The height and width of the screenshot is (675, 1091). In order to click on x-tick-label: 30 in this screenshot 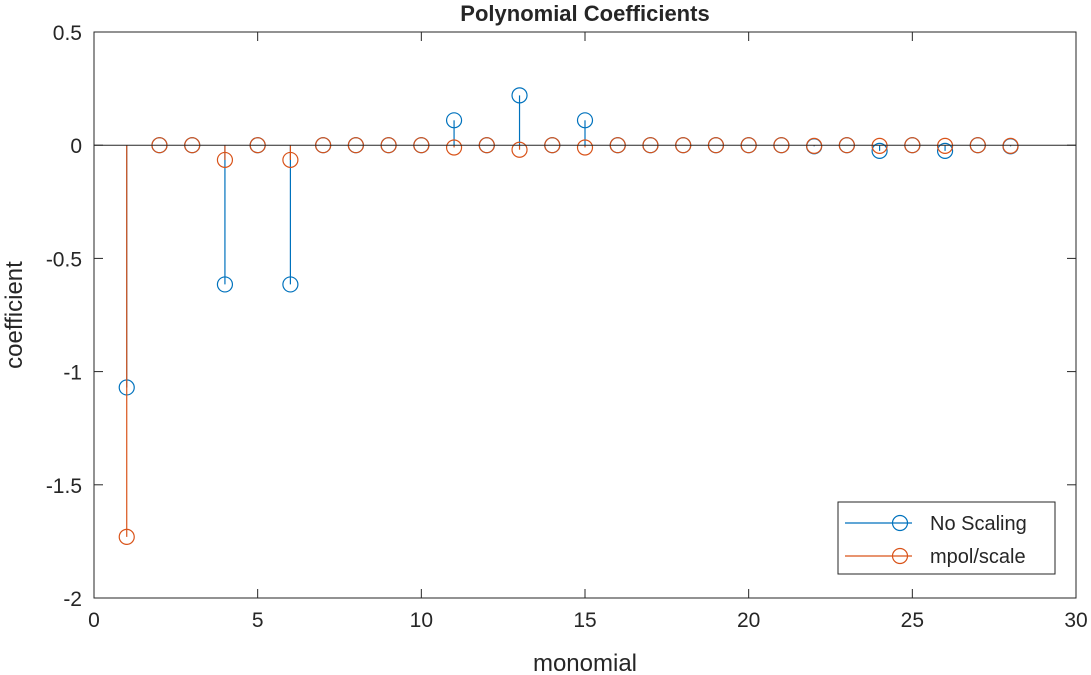, I will do `click(1075, 620)`.